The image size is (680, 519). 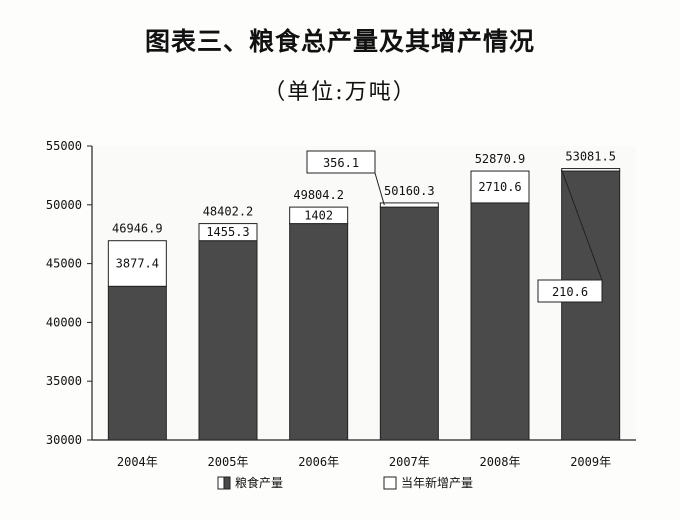 I want to click on x-tick-label: 2005年, so click(x=228, y=462).